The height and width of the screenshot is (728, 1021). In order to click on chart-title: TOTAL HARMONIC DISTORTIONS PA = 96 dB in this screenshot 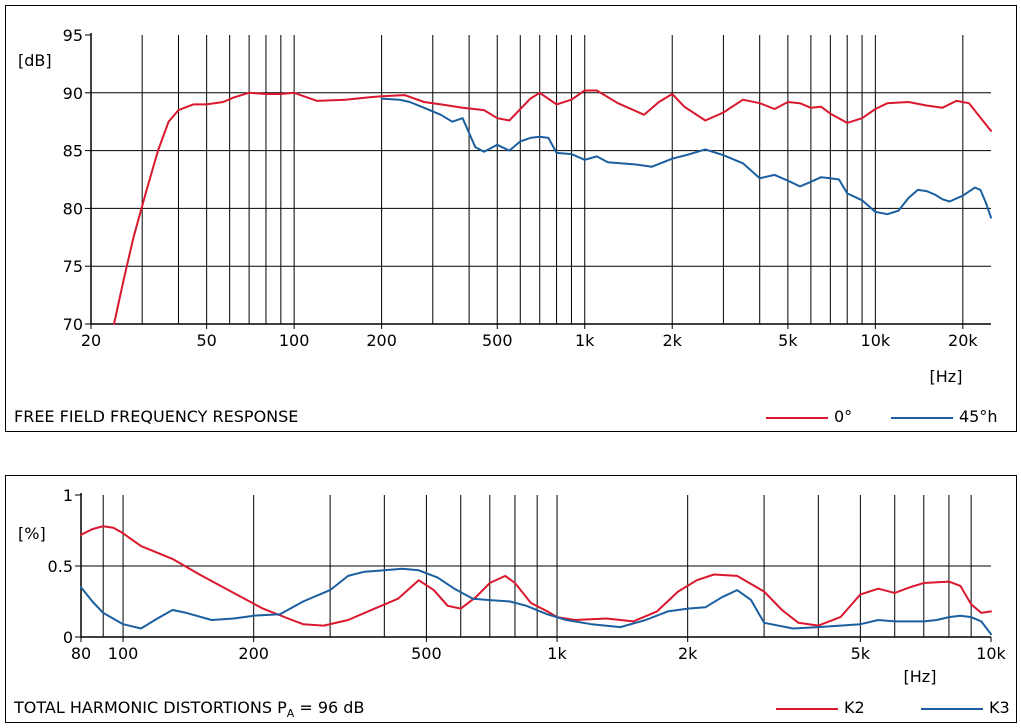, I will do `click(188, 709)`.